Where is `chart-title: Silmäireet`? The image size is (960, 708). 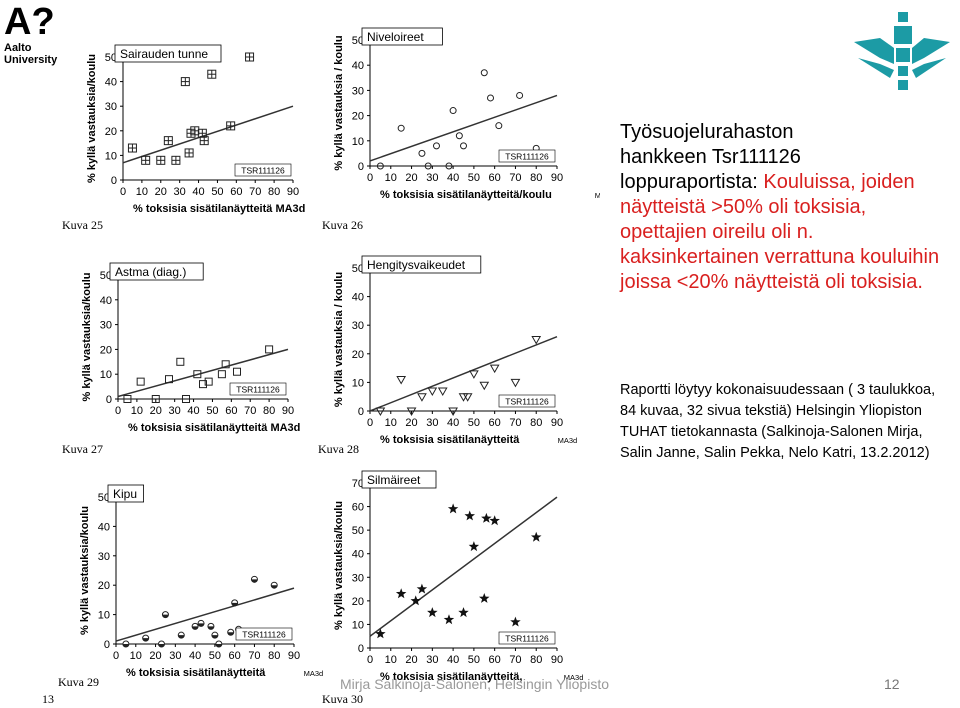 chart-title: Silmäireet is located at coordinates (394, 480).